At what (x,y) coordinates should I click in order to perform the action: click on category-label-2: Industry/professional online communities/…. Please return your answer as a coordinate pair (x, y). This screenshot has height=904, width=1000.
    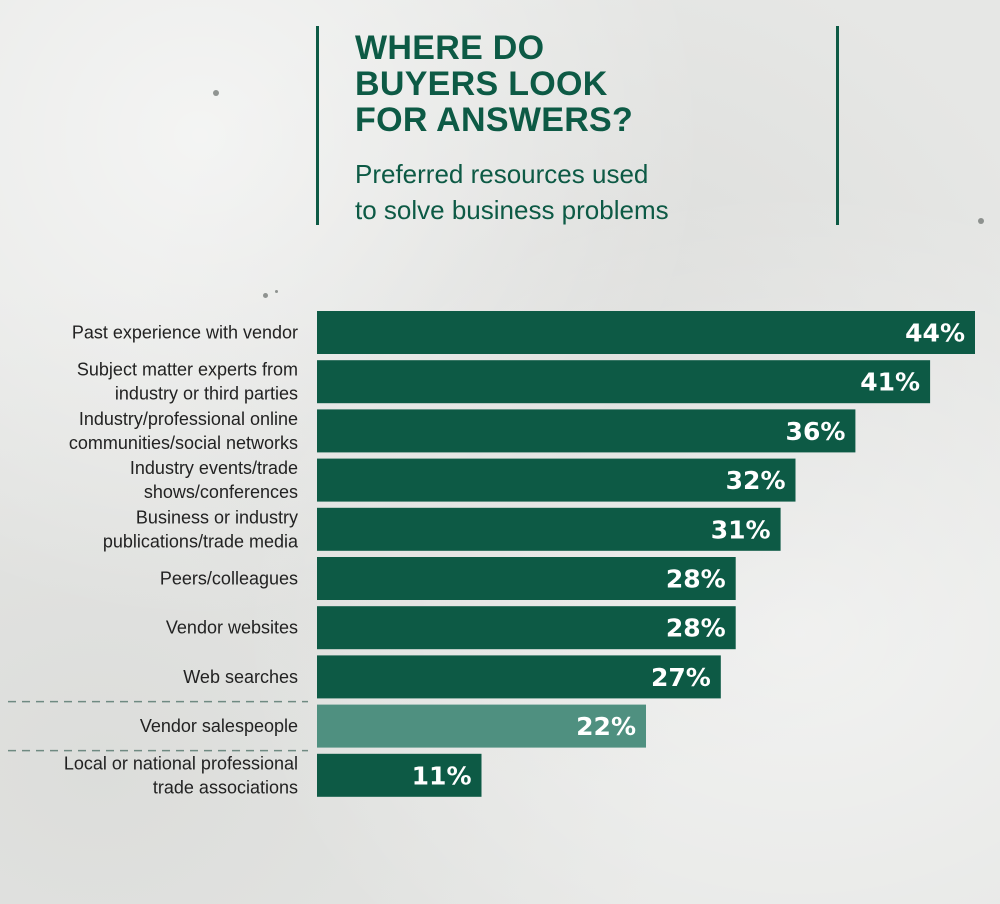
    Looking at the image, I should click on (183, 431).